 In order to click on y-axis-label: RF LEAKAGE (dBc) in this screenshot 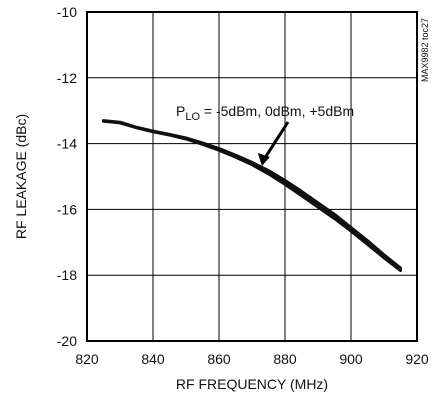, I will do `click(21, 176)`.